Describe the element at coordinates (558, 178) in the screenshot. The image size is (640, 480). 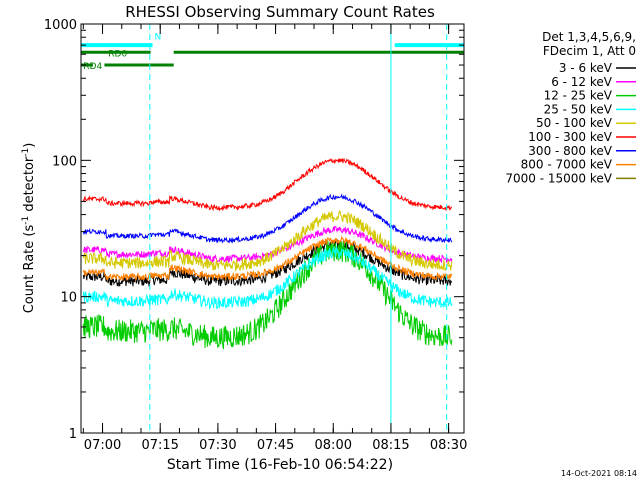
I see `legend-entry-9: 7000 - 15000 keV` at that location.